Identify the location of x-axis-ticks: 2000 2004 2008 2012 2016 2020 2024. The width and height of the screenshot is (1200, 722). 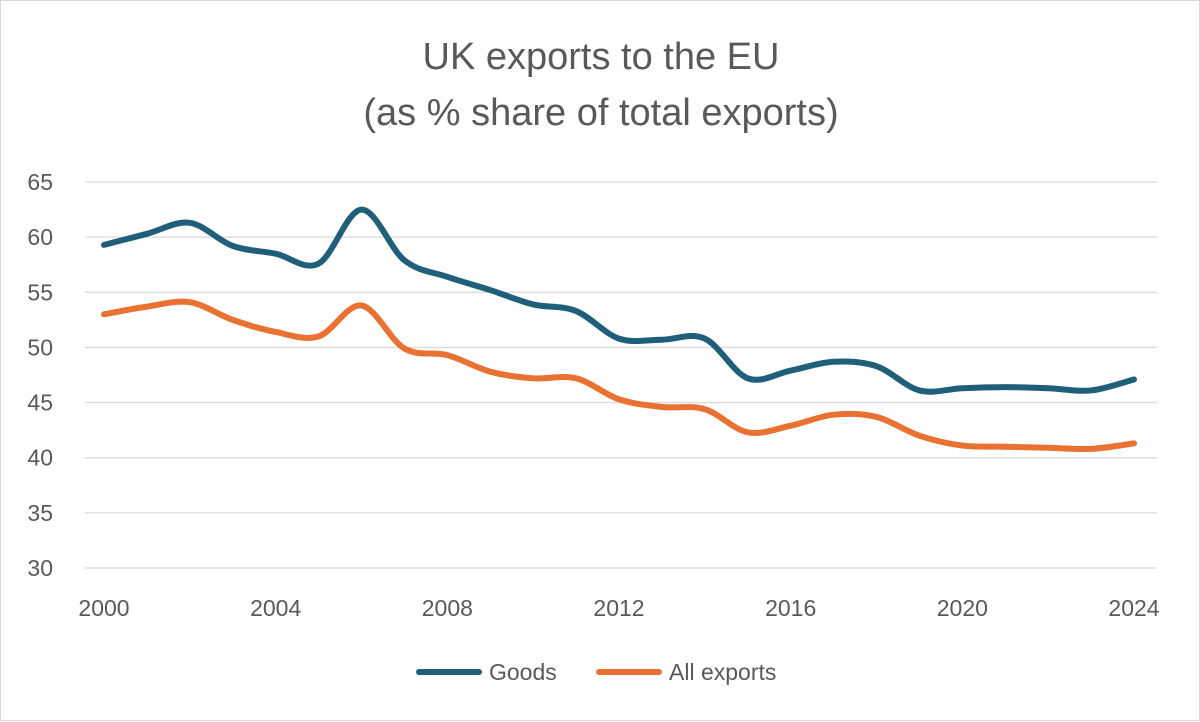
(618, 608).